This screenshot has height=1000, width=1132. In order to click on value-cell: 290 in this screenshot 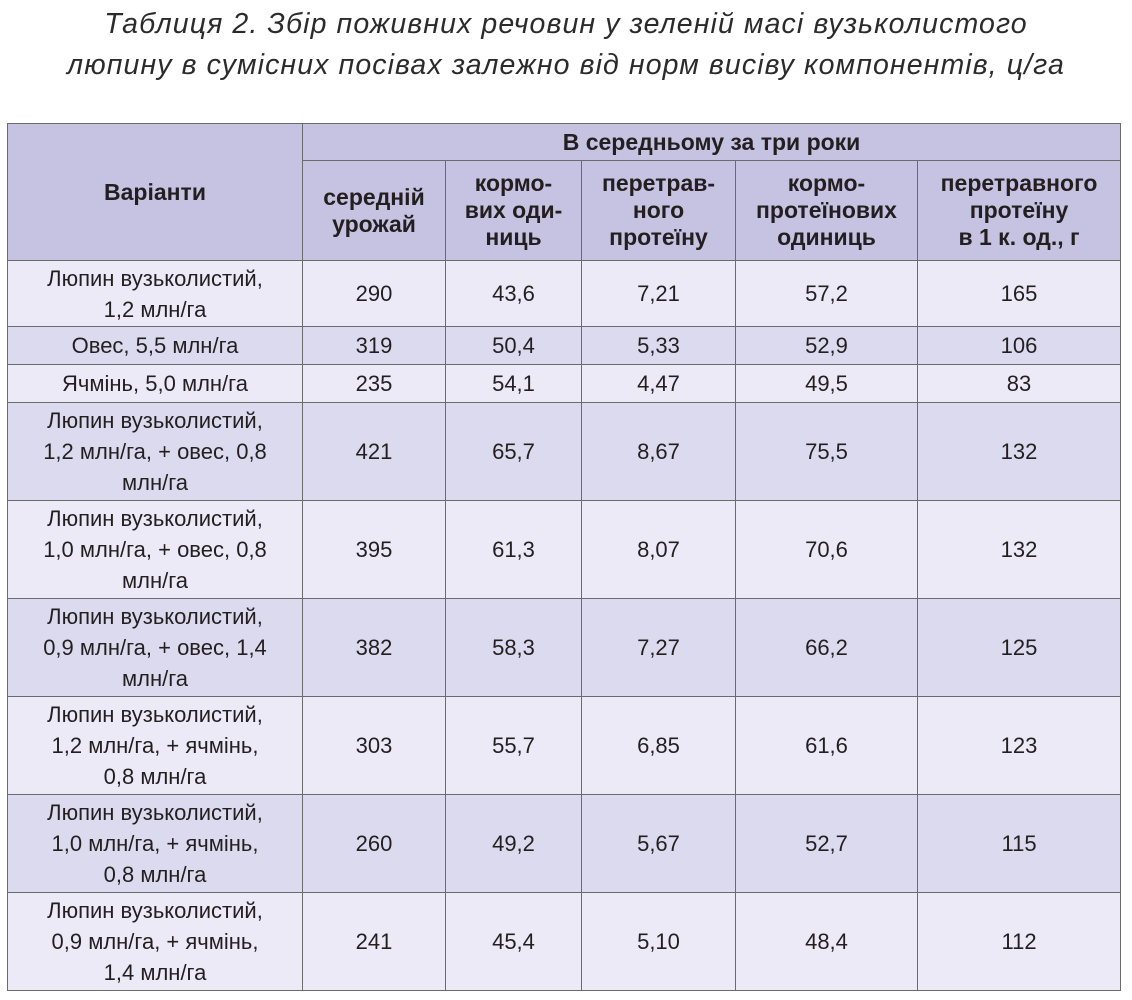, I will do `click(374, 293)`.